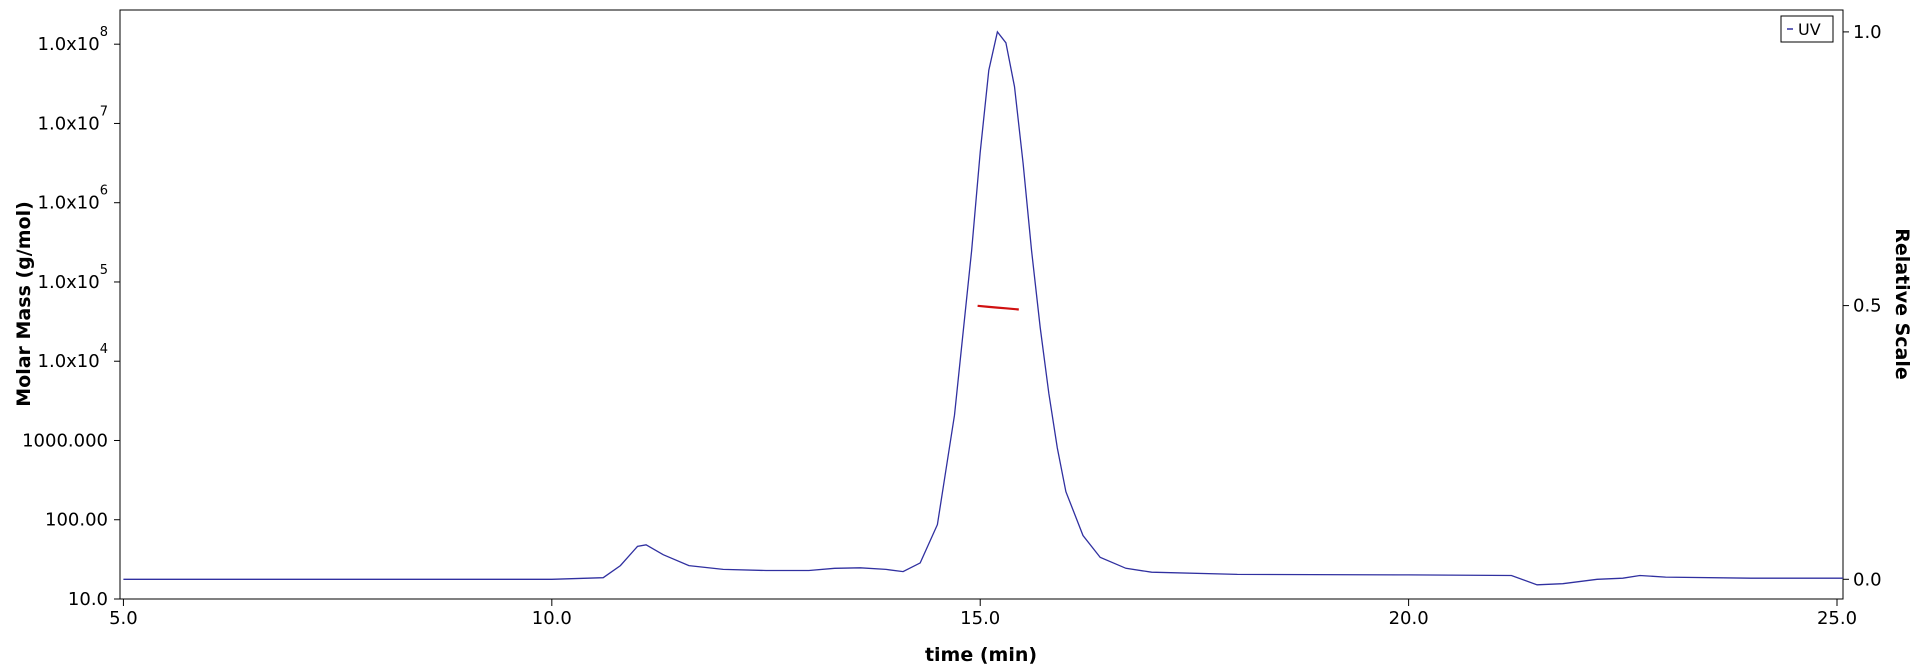 The width and height of the screenshot is (1920, 672). I want to click on y-tick-label: 1.0x10⁶, so click(73, 199).